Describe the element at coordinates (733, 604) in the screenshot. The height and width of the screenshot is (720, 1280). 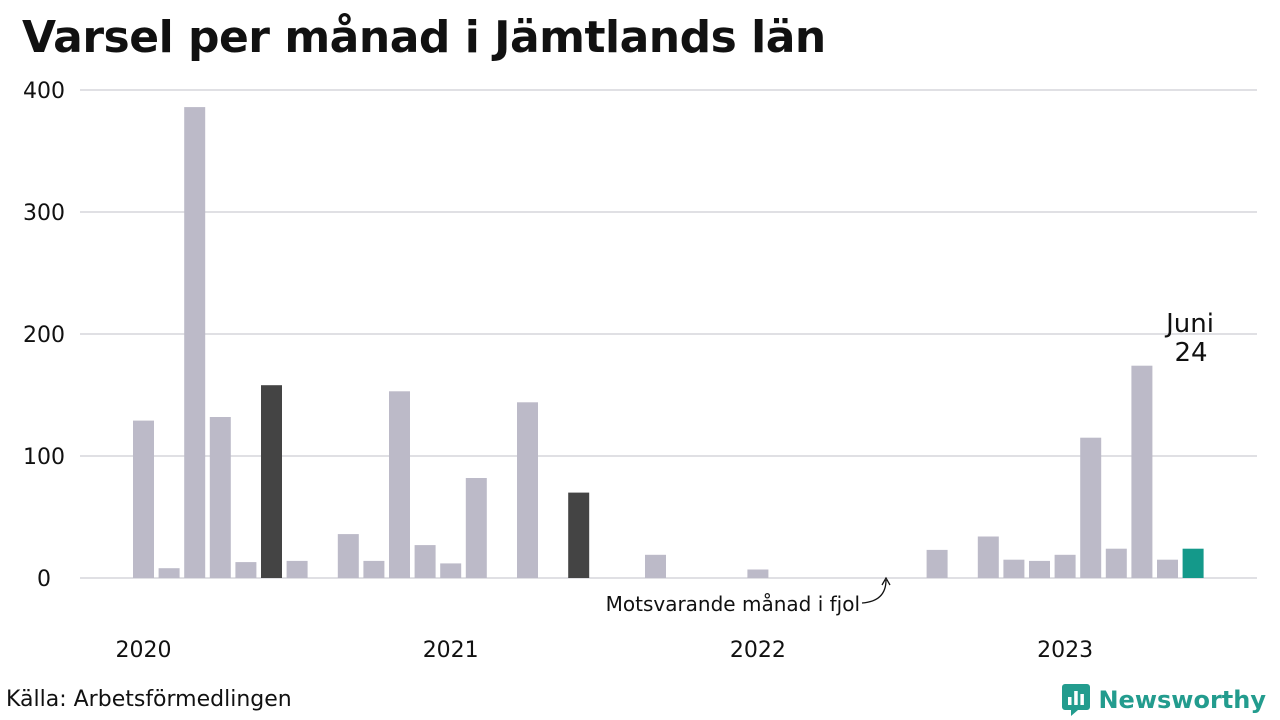
I see `reference-annotation-label: Motsvarande månad i fjol` at that location.